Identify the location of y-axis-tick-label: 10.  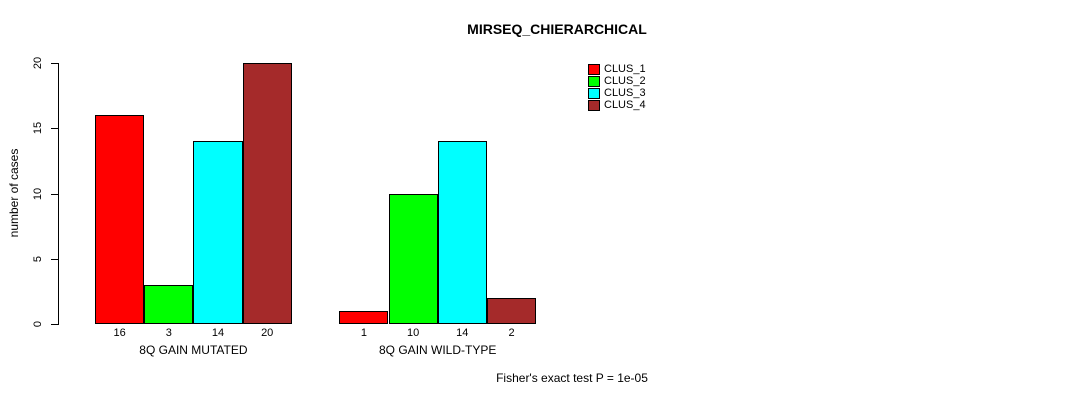
(38, 193).